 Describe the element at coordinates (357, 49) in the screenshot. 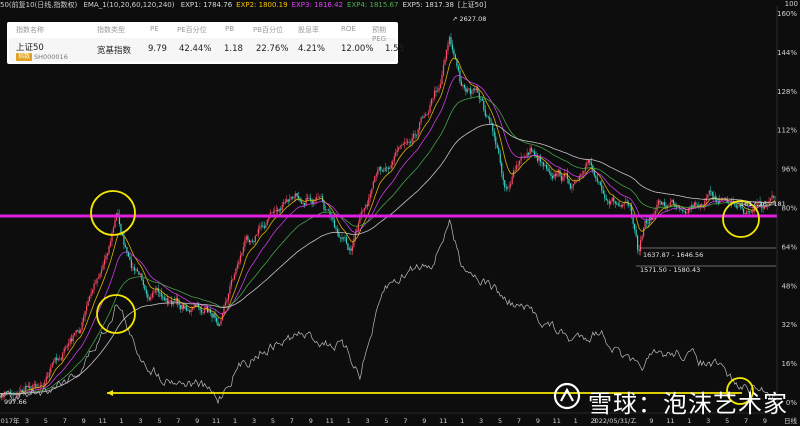

I see `info-value-6: 12.00%` at that location.